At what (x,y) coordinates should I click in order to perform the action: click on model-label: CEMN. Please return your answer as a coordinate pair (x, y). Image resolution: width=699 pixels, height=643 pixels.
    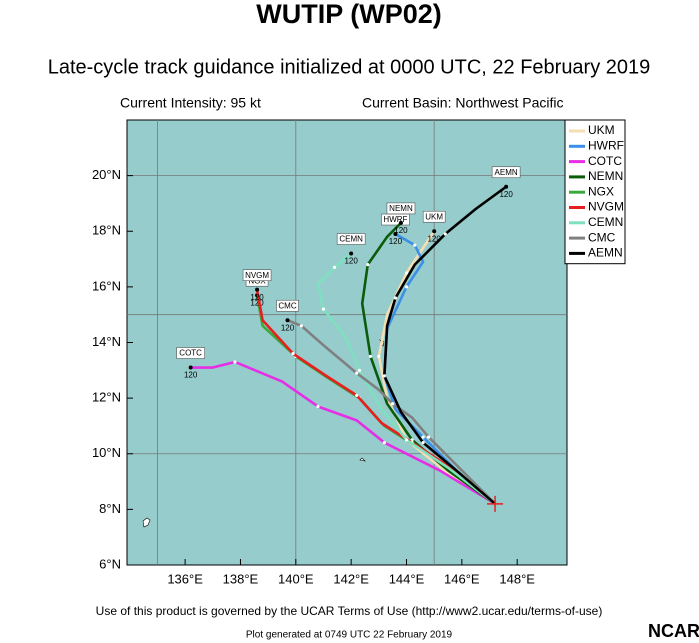
    Looking at the image, I should click on (351, 239).